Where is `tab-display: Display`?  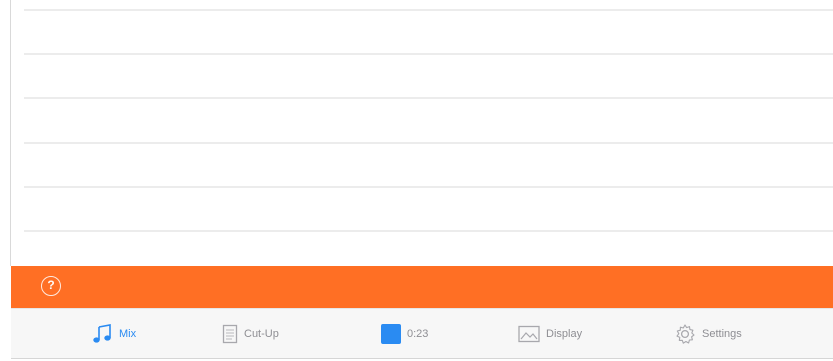 tab-display: Display is located at coordinates (550, 334).